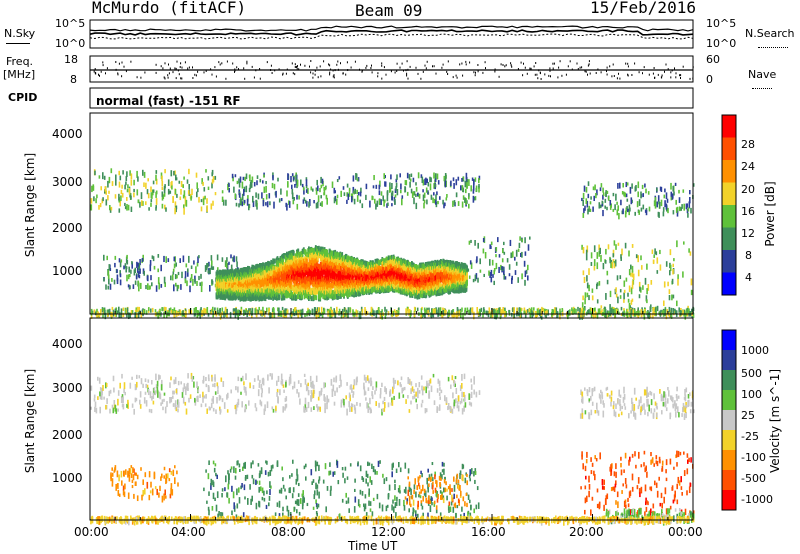 Image resolution: width=800 pixels, height=554 pixels. I want to click on velocity-cbar-tick: 100, so click(751, 394).